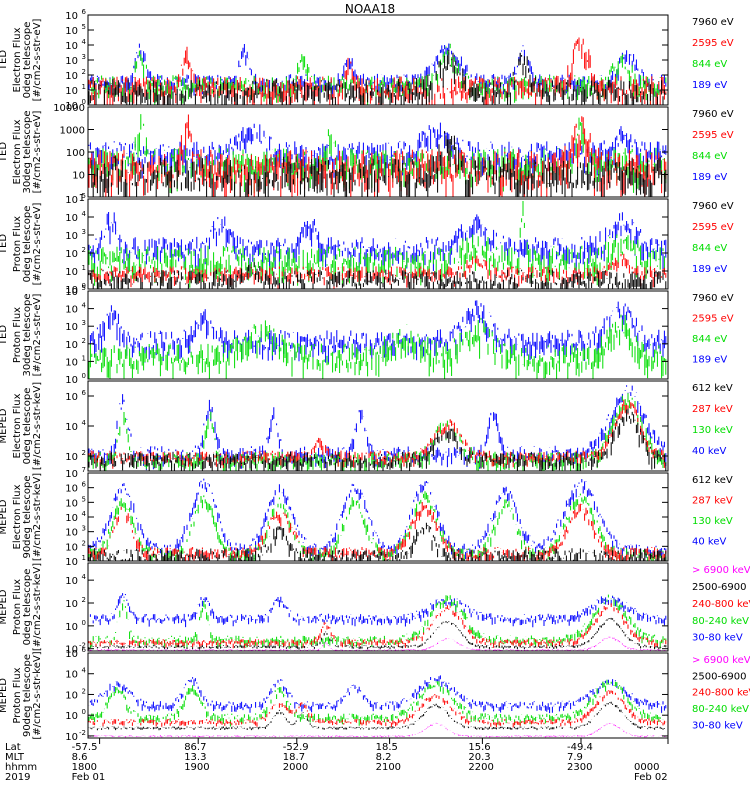  Describe the element at coordinates (13, 747) in the screenshot. I see `x-row-label: Lat` at that location.